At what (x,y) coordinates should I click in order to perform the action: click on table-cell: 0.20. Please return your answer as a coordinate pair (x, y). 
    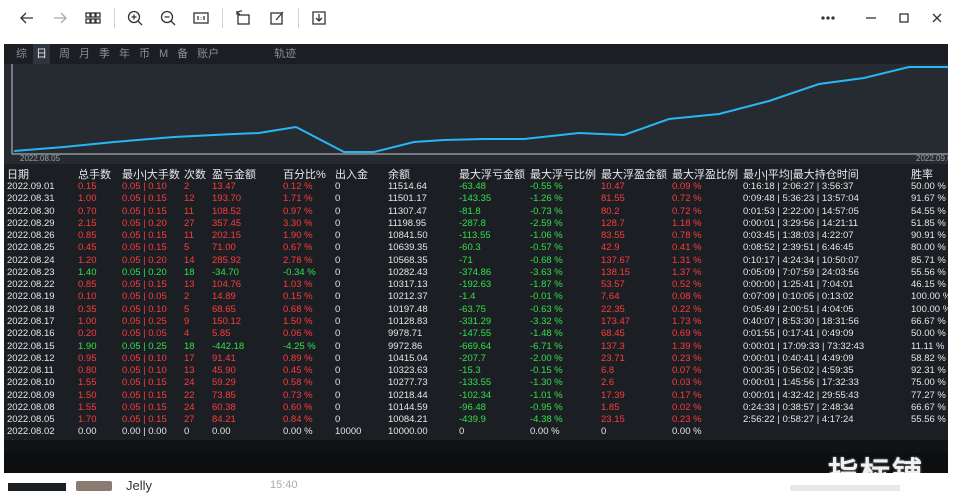
    Looking at the image, I should click on (87, 334).